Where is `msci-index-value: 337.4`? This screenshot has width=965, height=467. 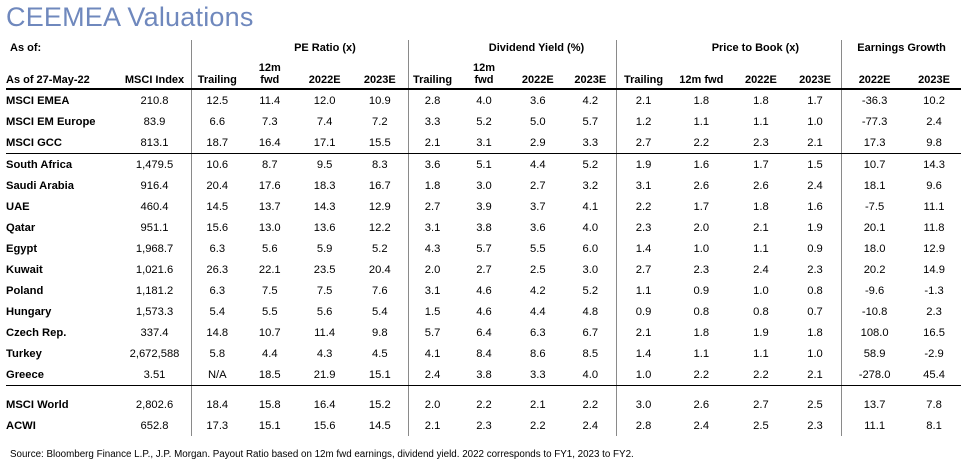 msci-index-value: 337.4 is located at coordinates (154, 332).